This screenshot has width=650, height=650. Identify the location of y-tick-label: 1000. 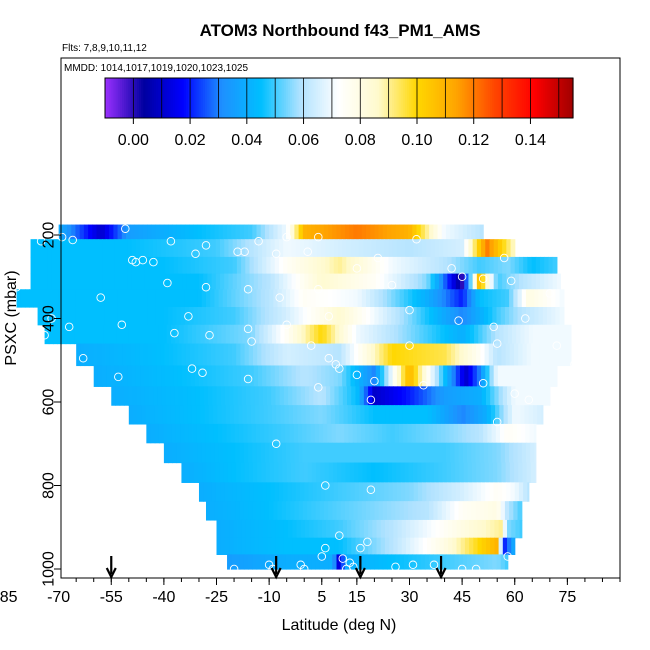
(49, 569).